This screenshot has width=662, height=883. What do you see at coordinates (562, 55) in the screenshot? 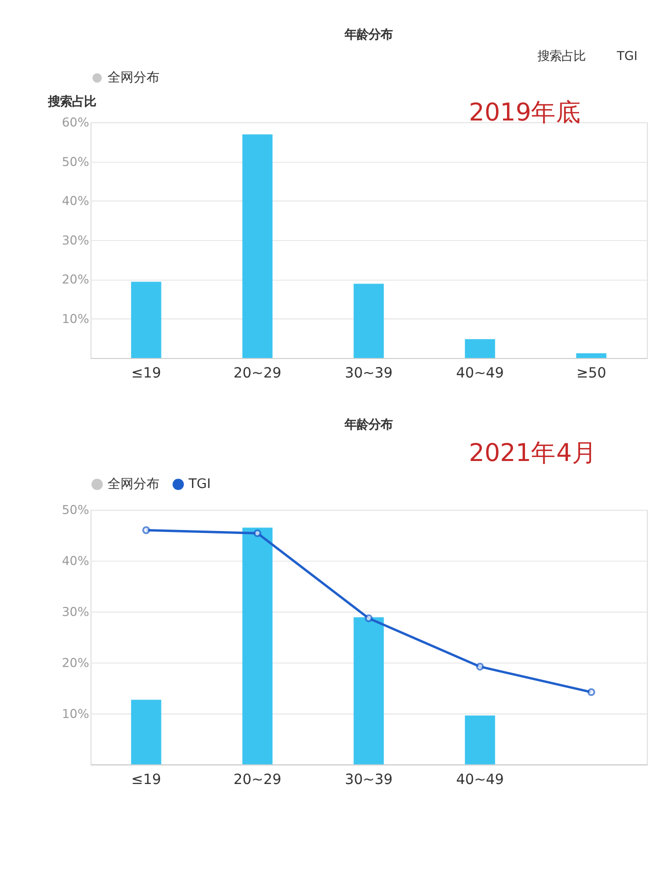
I see `text: 搜索占比` at bounding box center [562, 55].